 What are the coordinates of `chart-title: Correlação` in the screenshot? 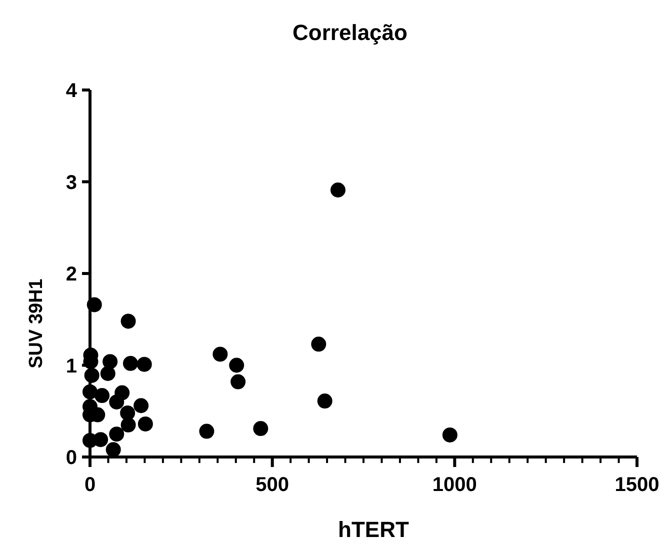 It's located at (350, 32).